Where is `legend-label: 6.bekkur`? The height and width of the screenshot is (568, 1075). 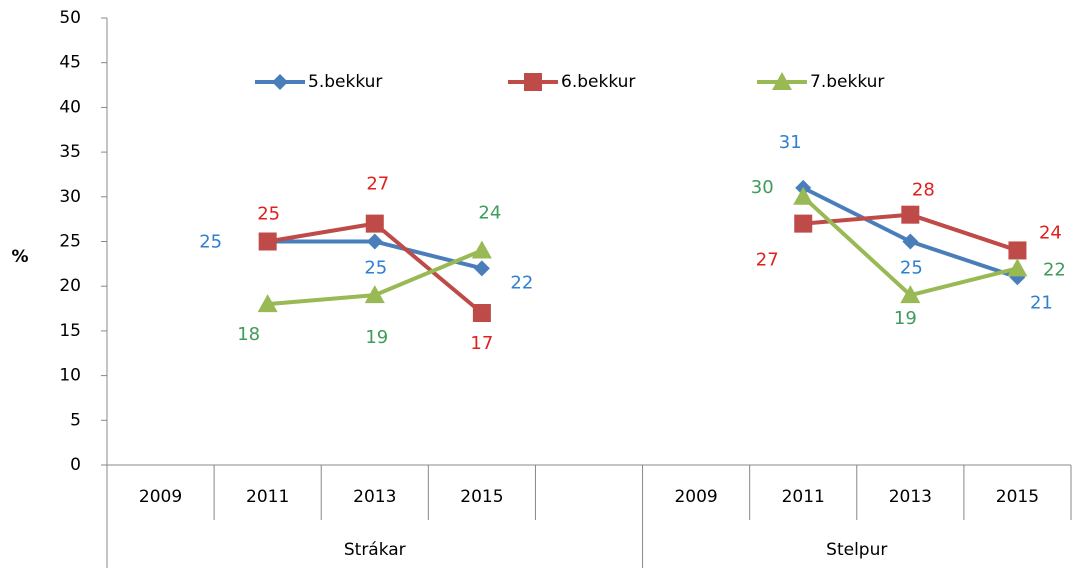 legend-label: 6.bekkur is located at coordinates (598, 82).